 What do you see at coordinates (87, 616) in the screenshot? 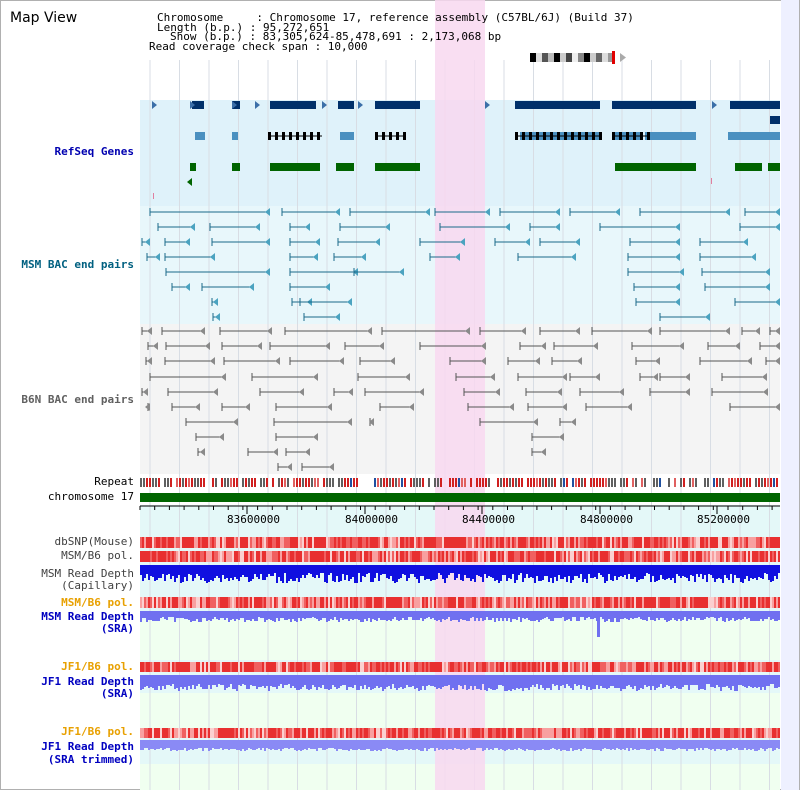
I see `track-label-msm-depth-sra: MSM Read Depth` at bounding box center [87, 616].